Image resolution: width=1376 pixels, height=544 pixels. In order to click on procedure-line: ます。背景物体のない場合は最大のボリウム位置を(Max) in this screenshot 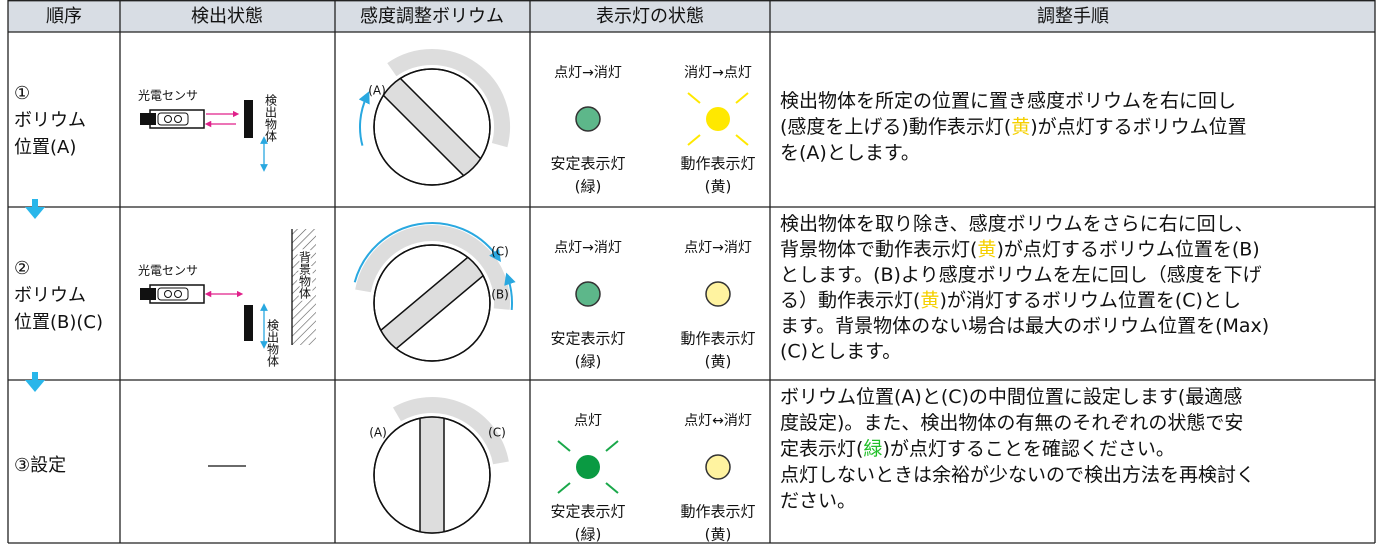, I will do `click(1024, 326)`.